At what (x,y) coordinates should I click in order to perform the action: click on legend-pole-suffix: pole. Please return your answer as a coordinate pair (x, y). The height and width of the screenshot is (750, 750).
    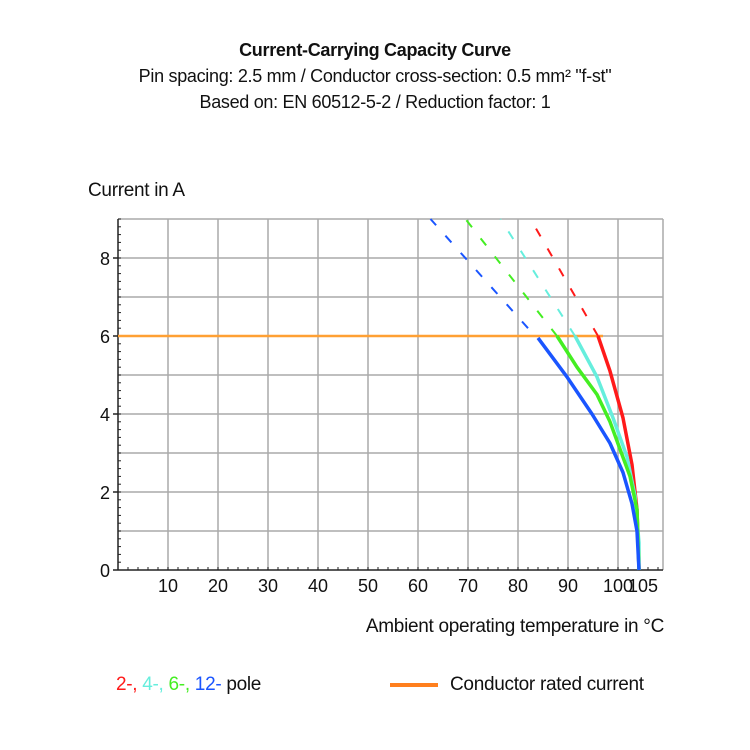
    Looking at the image, I should click on (244, 684).